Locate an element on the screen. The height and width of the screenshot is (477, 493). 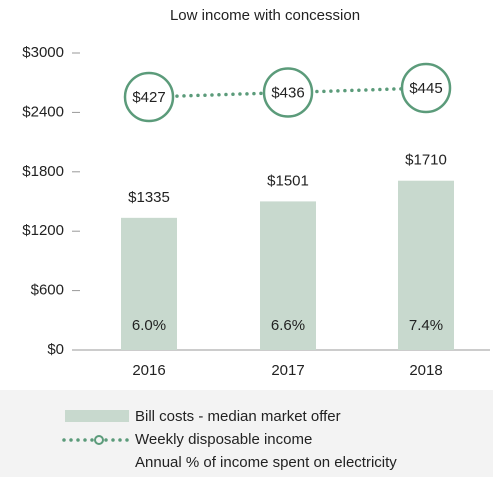
bar-value-label: $1501 is located at coordinates (288, 180).